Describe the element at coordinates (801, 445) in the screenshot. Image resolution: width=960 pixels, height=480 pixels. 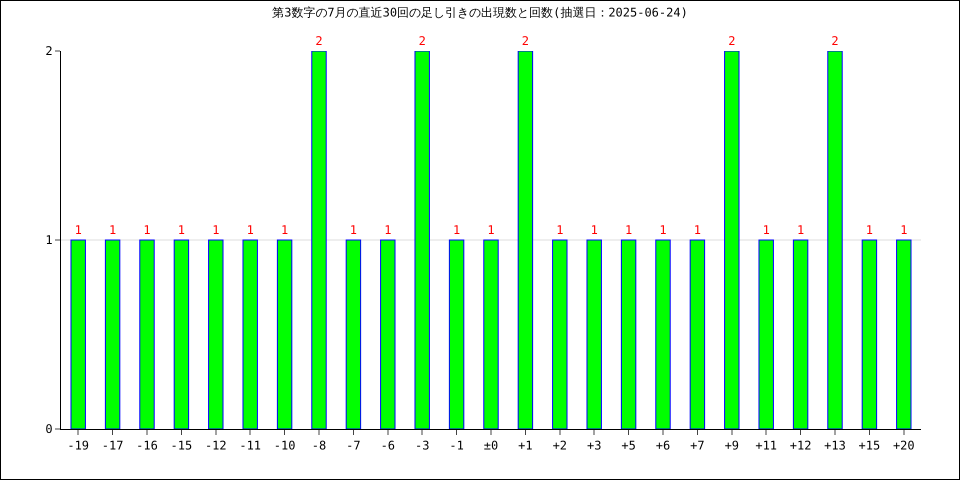
I see `x-tick-label: +12` at that location.